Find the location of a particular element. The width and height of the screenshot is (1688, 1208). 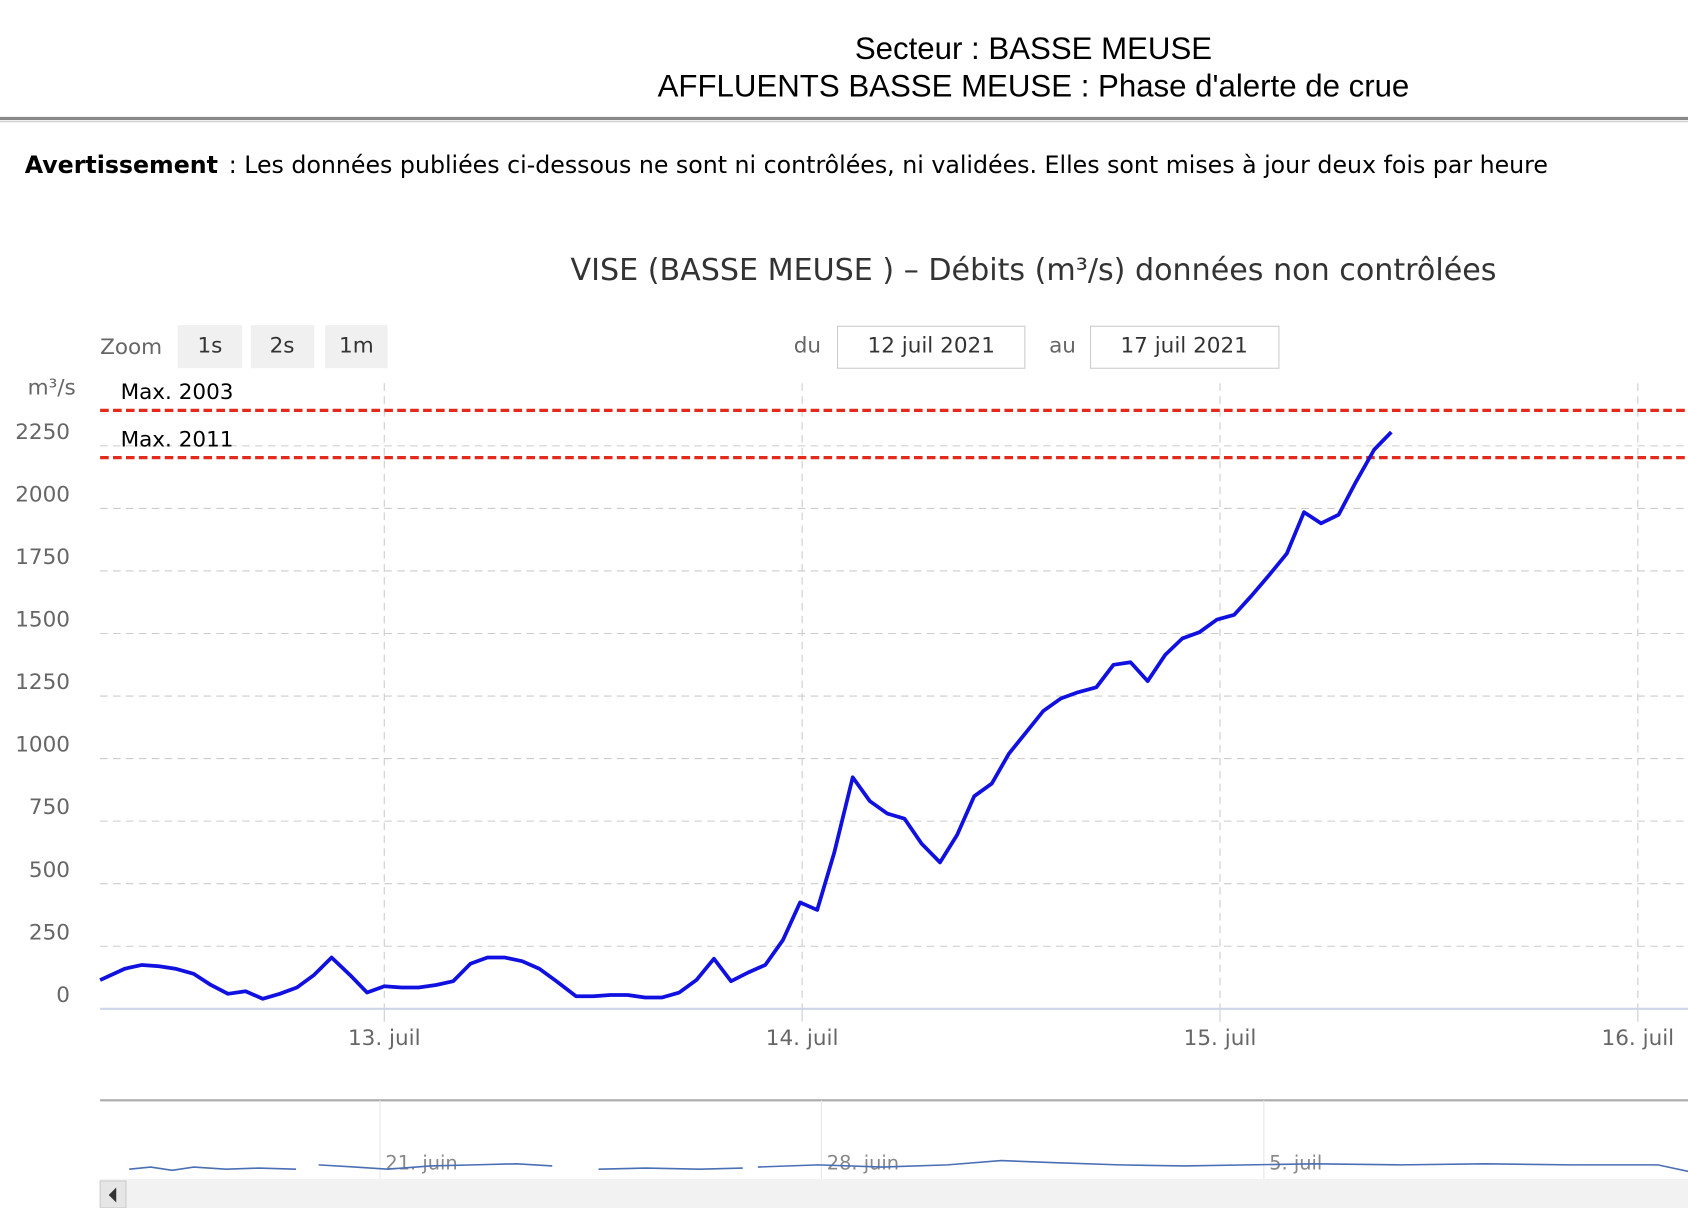

sector-title: Secteur : BASSE MEUSE is located at coordinates (1033, 48).